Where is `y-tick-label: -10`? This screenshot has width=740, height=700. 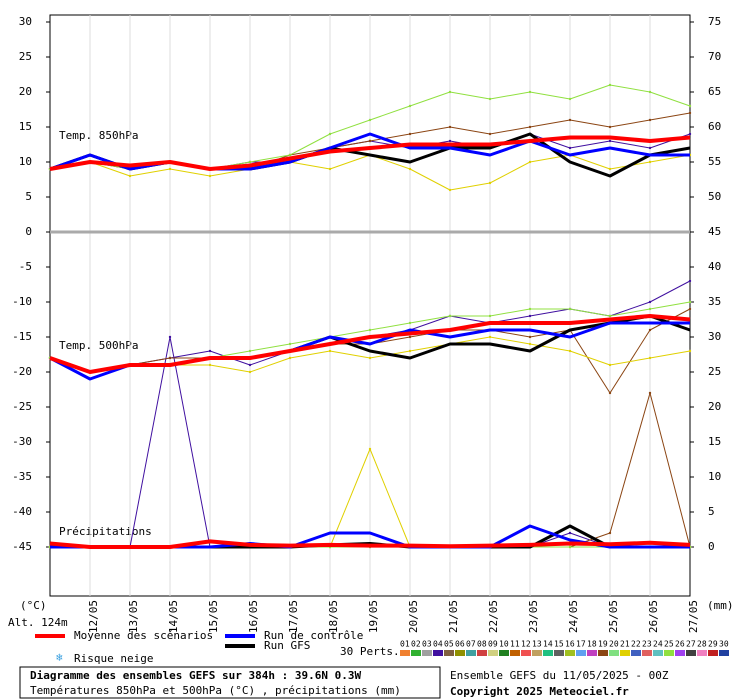
y-tick-label: -10 is located at coordinates (22, 301).